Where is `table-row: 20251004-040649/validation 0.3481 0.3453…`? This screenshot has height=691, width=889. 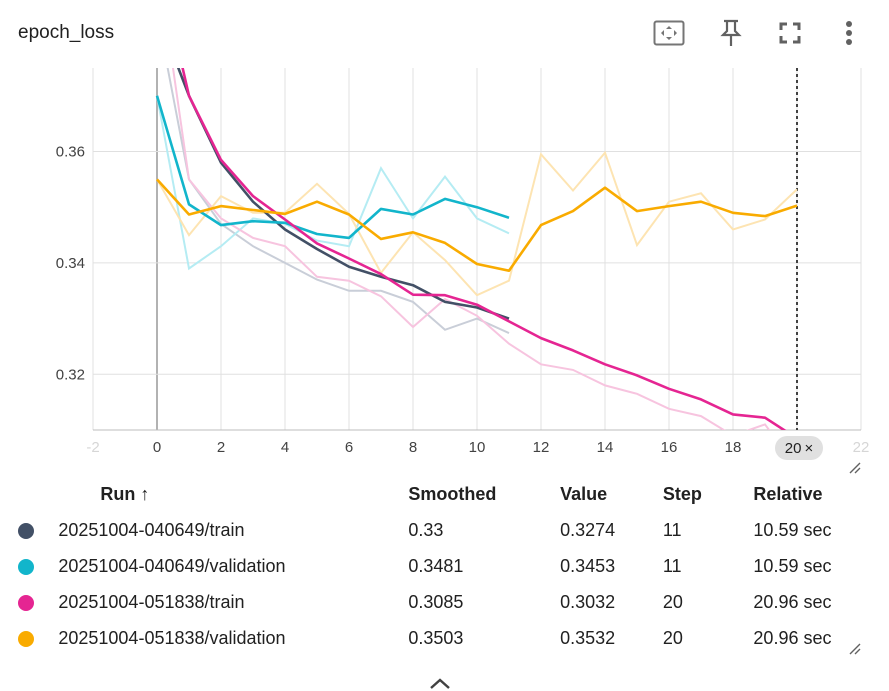
table-row: 20251004-040649/validation 0.3481 0.3453… is located at coordinates (453, 566).